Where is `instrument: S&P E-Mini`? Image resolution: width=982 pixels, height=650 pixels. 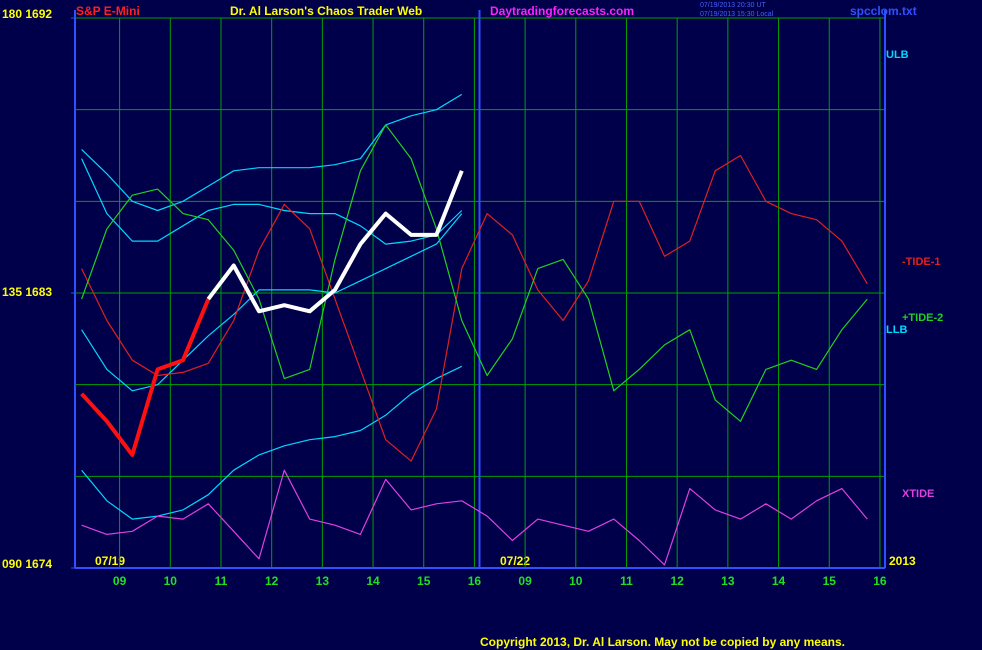 instrument: S&P E-Mini is located at coordinates (108, 11).